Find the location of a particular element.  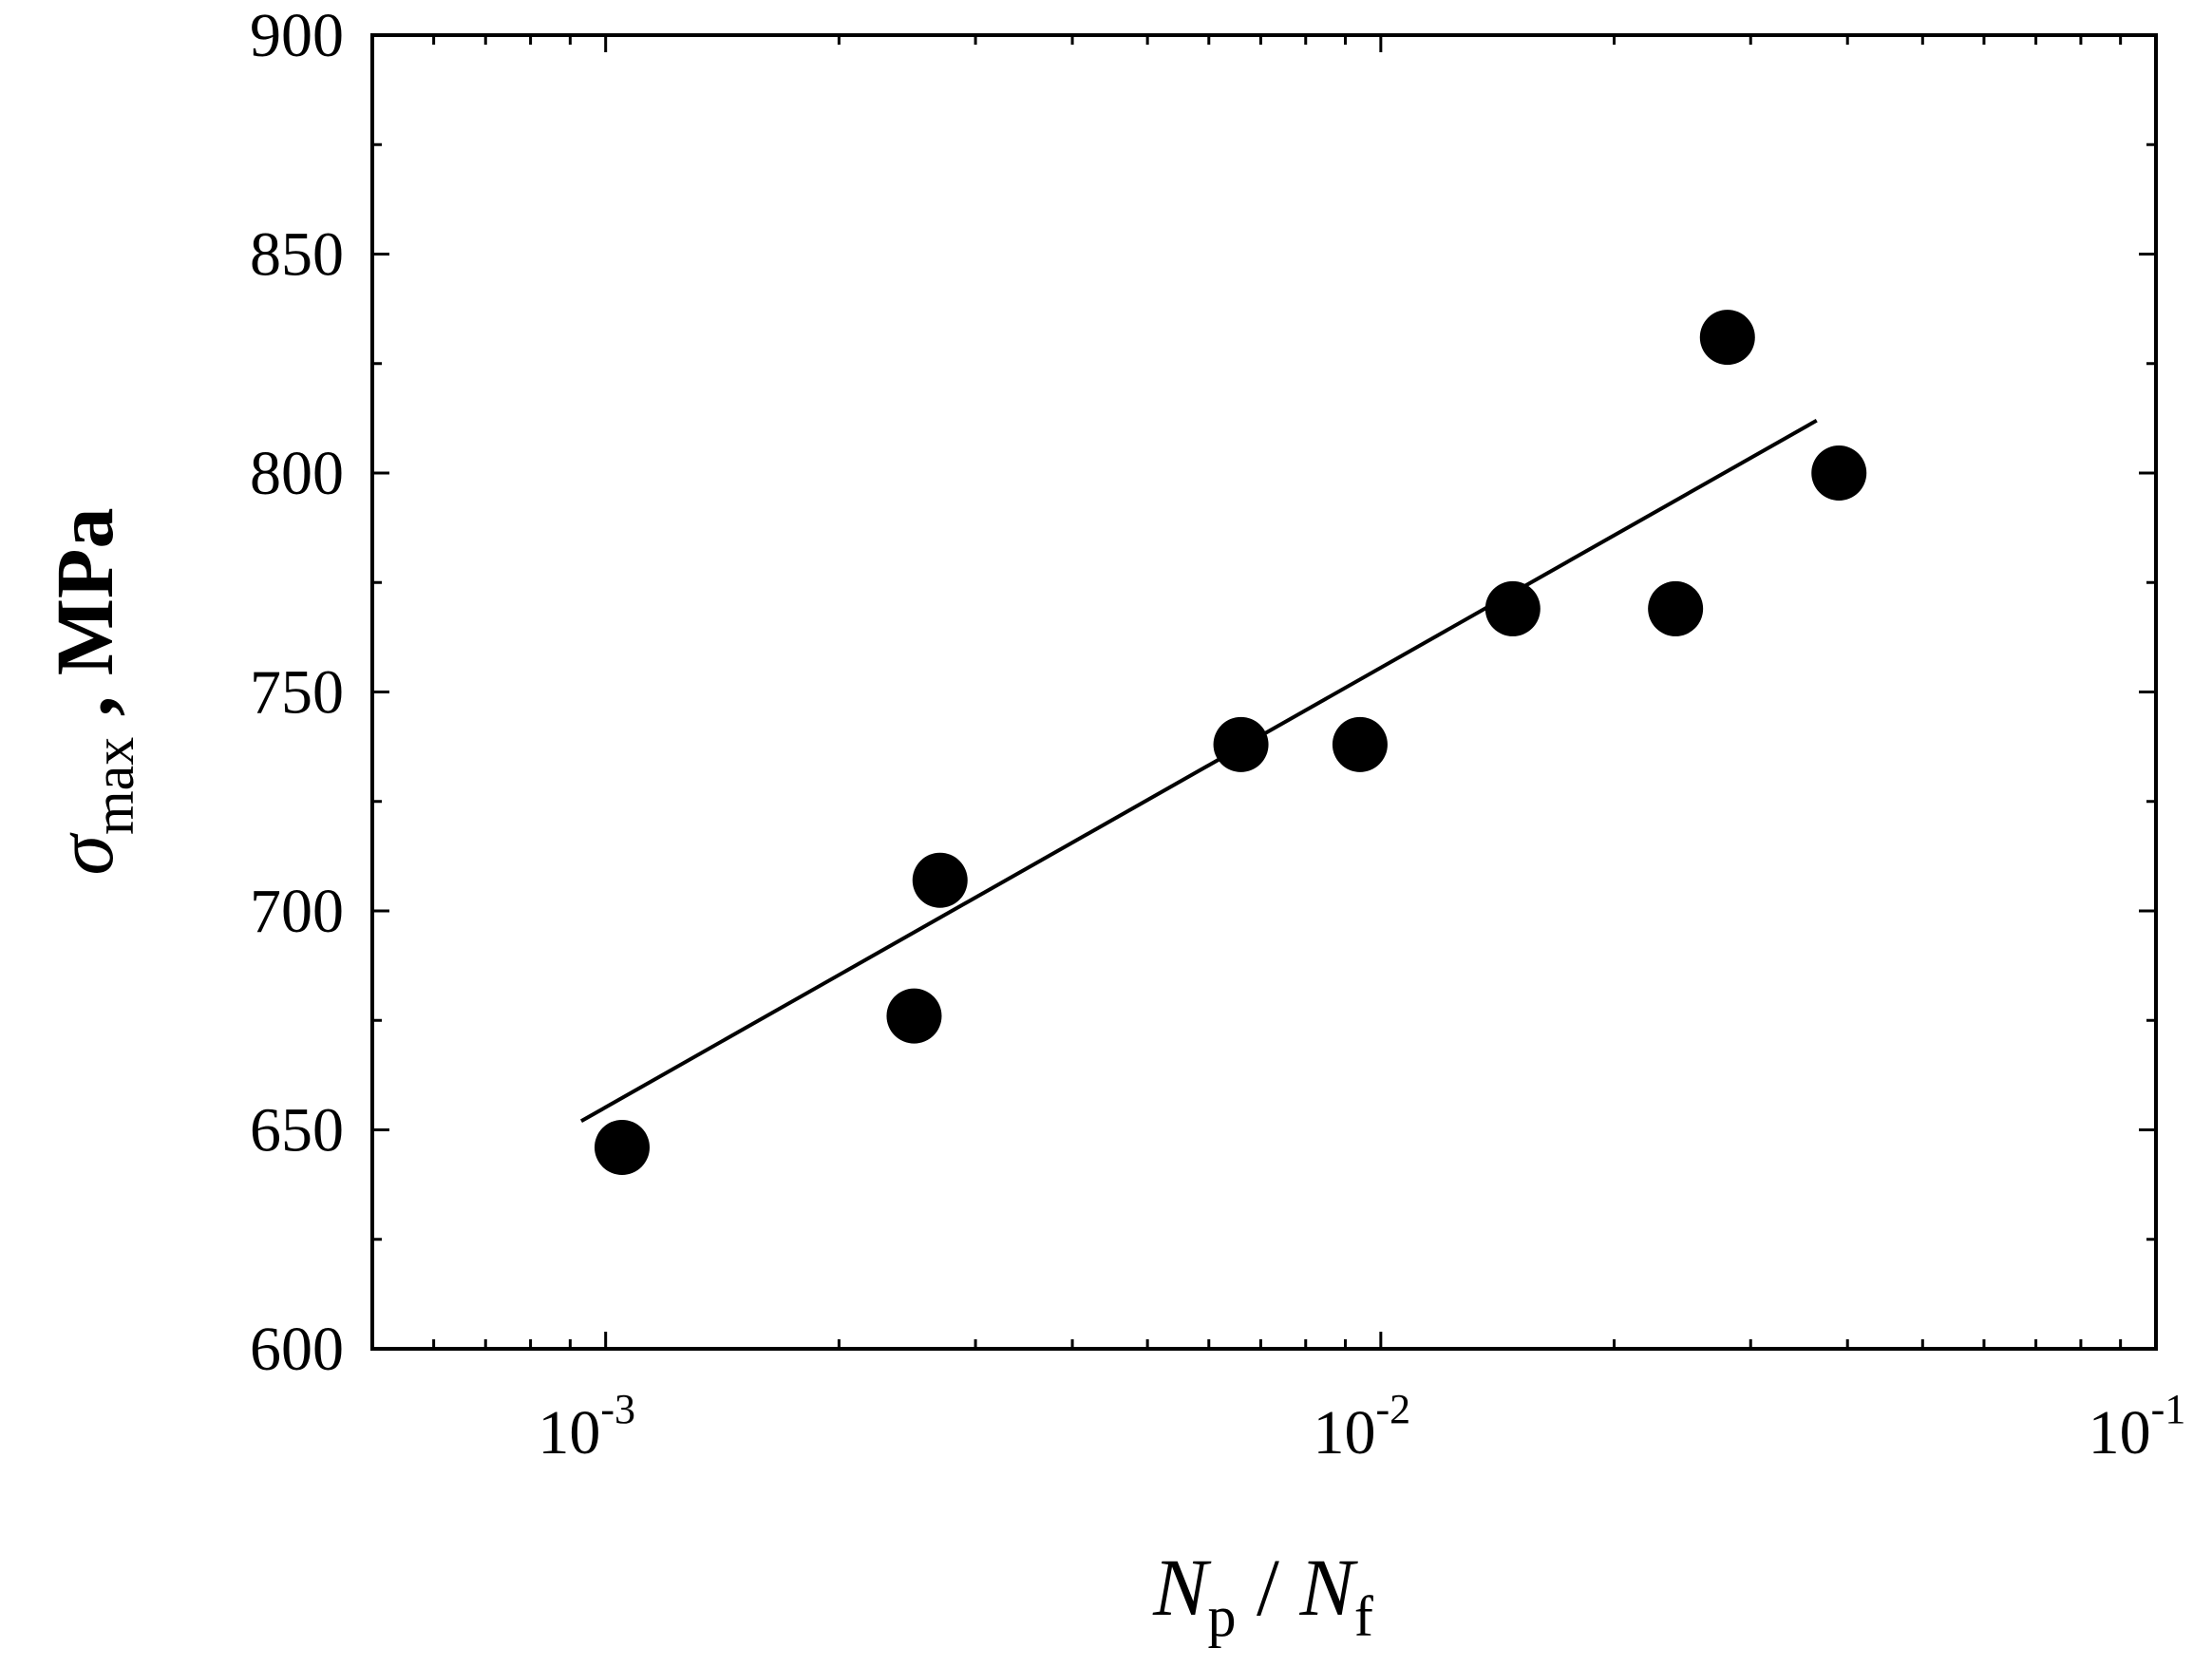

svg-text: Np / Nf is located at coordinates (1262, 1595).